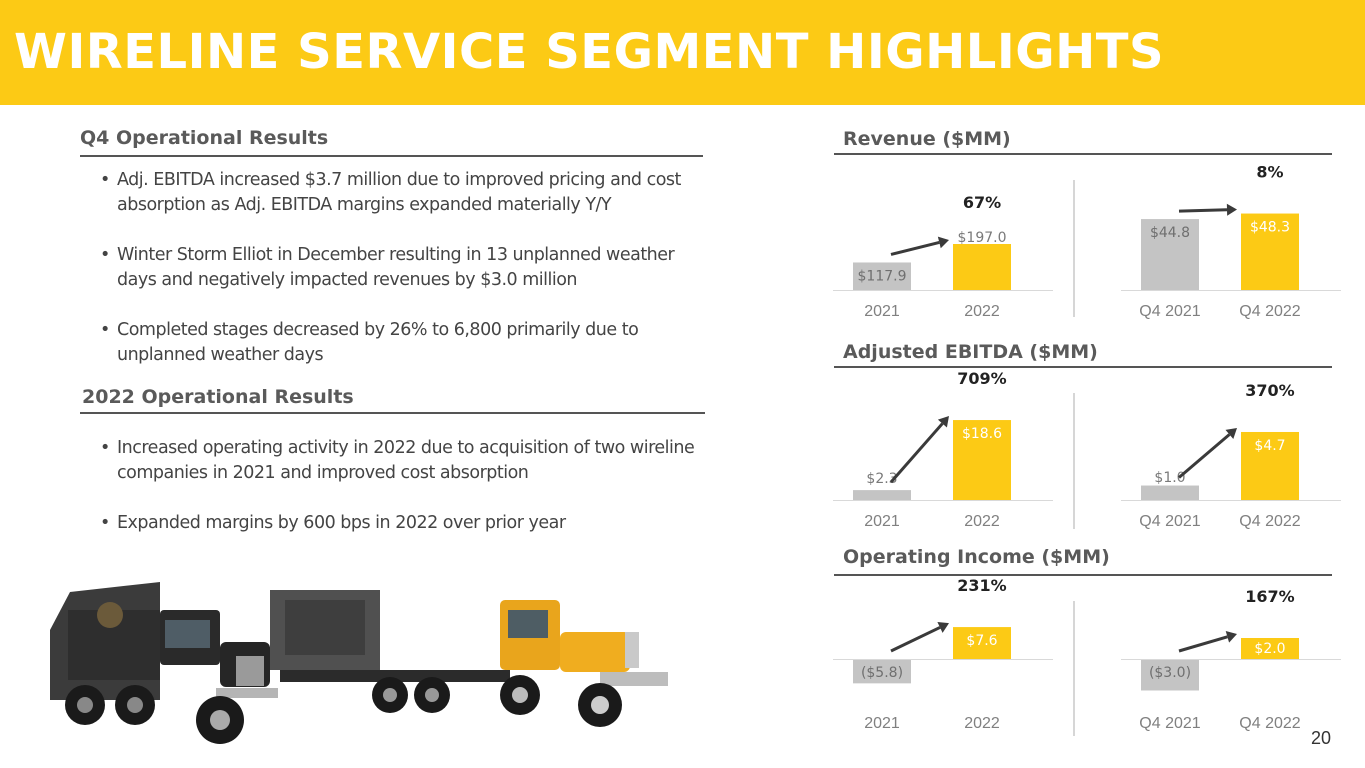  What do you see at coordinates (1074, 668) in the screenshot?
I see `operating-income-divider` at bounding box center [1074, 668].